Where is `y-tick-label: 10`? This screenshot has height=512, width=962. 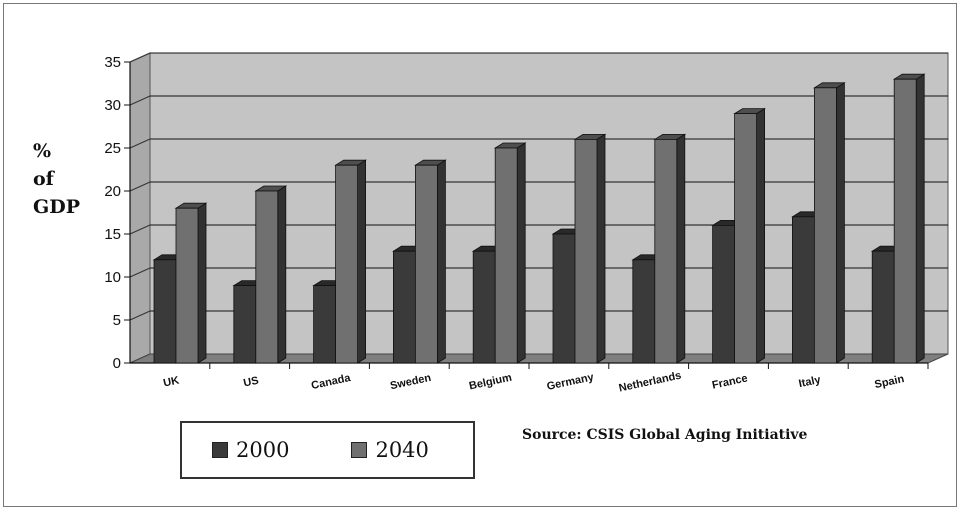 y-tick-label: 10 is located at coordinates (112, 277).